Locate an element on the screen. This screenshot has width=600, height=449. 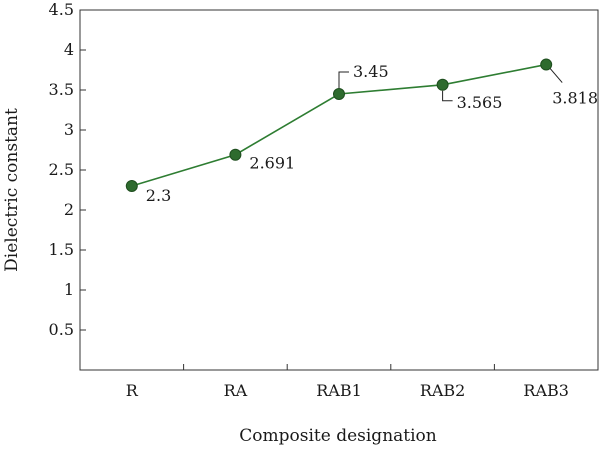
y-tick-label: 2.5 is located at coordinates (61, 169).